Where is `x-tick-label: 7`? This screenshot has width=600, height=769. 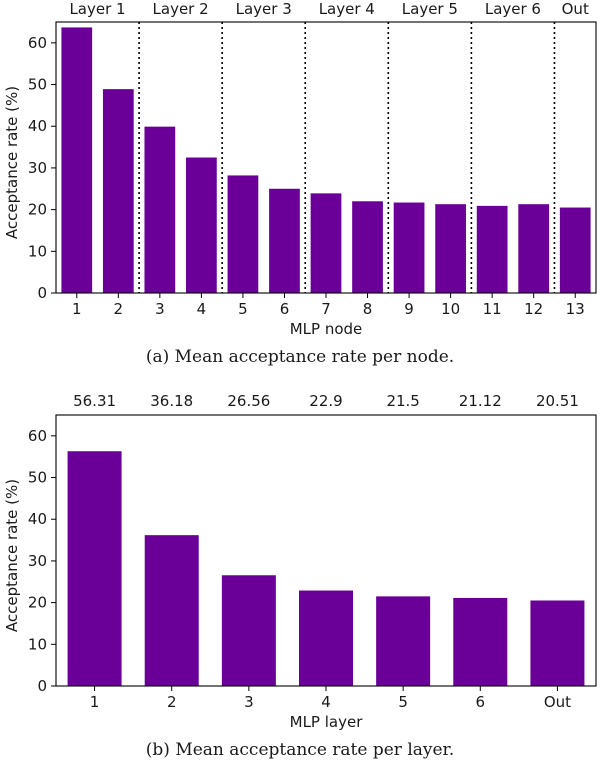 x-tick-label: 7 is located at coordinates (326, 309).